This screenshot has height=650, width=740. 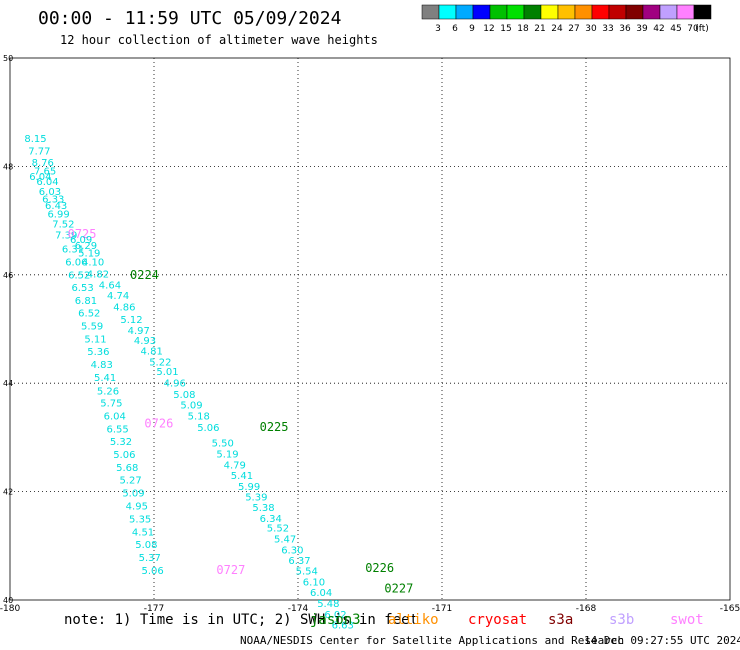 What do you see at coordinates (86, 246) in the screenshot?
I see `wave-height-value: 6.29` at bounding box center [86, 246].